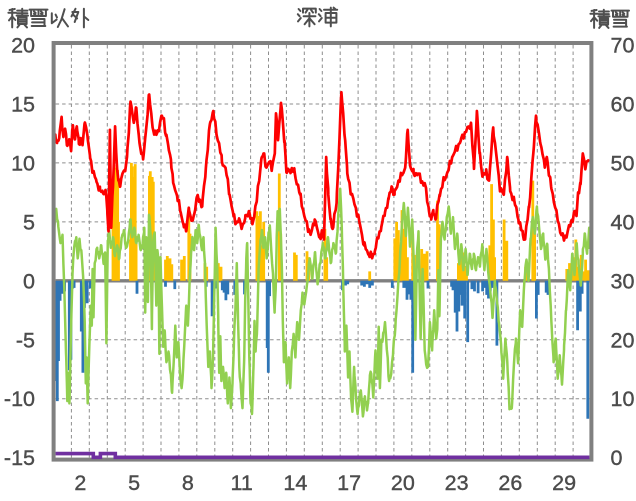 This screenshot has width=636, height=501. I want to click on svg-text: 11, so click(241, 483).